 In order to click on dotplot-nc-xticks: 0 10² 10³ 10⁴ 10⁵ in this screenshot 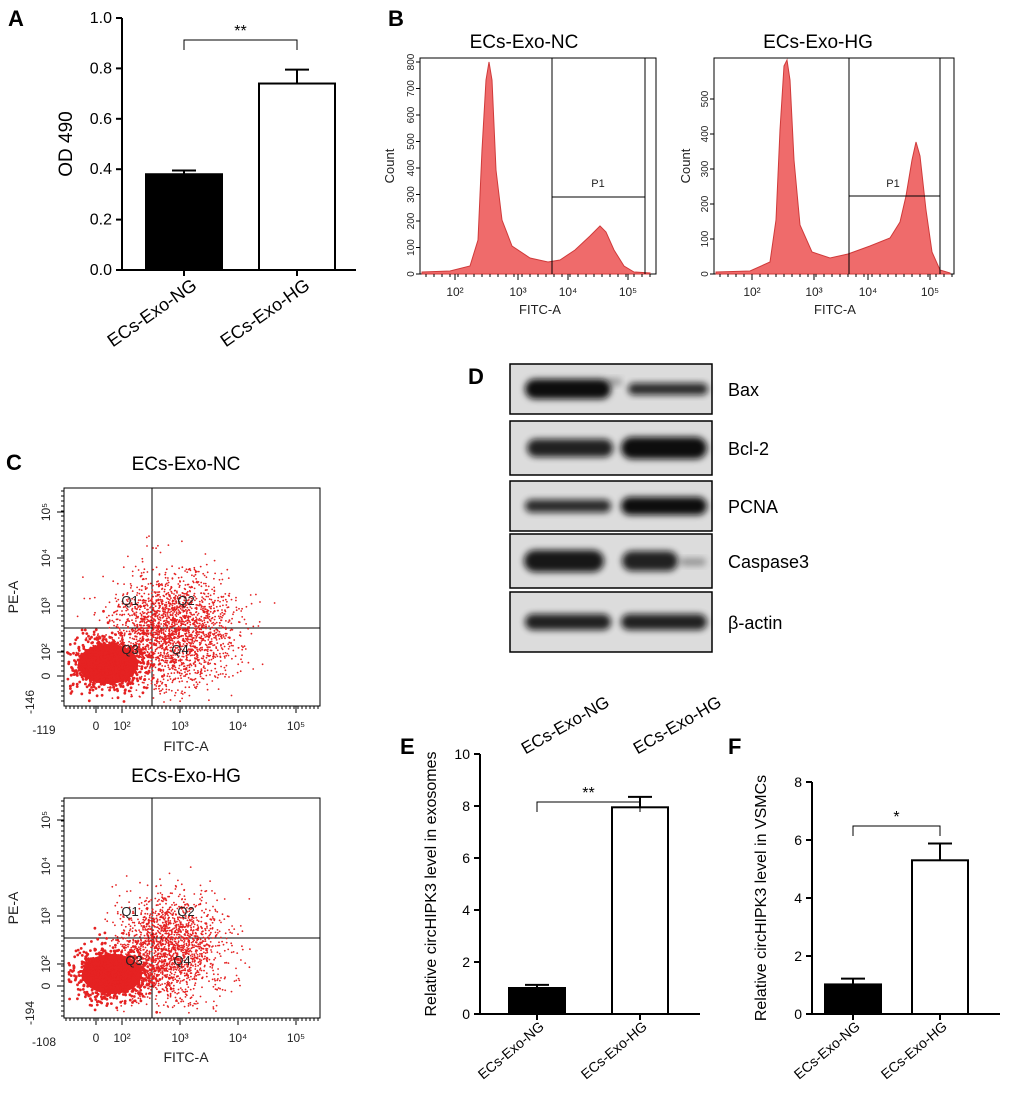, I will do `click(192, 719)`.